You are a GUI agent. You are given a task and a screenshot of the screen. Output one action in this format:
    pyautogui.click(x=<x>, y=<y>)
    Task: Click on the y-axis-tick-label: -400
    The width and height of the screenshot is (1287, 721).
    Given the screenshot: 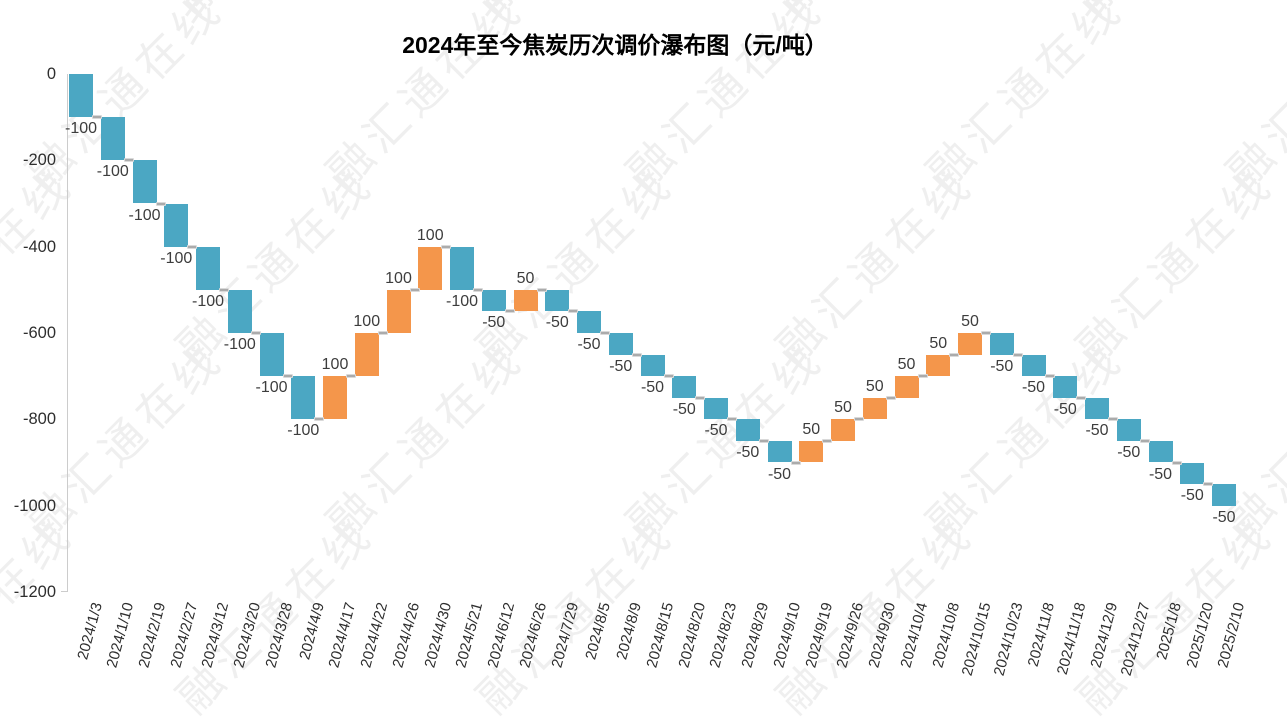 What is the action you would take?
    pyautogui.click(x=39, y=246)
    